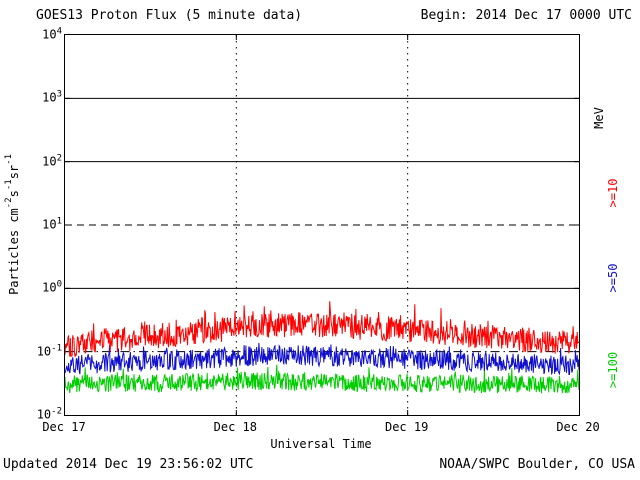  I want to click on y-tick-label: 10⁴, so click(52, 34).